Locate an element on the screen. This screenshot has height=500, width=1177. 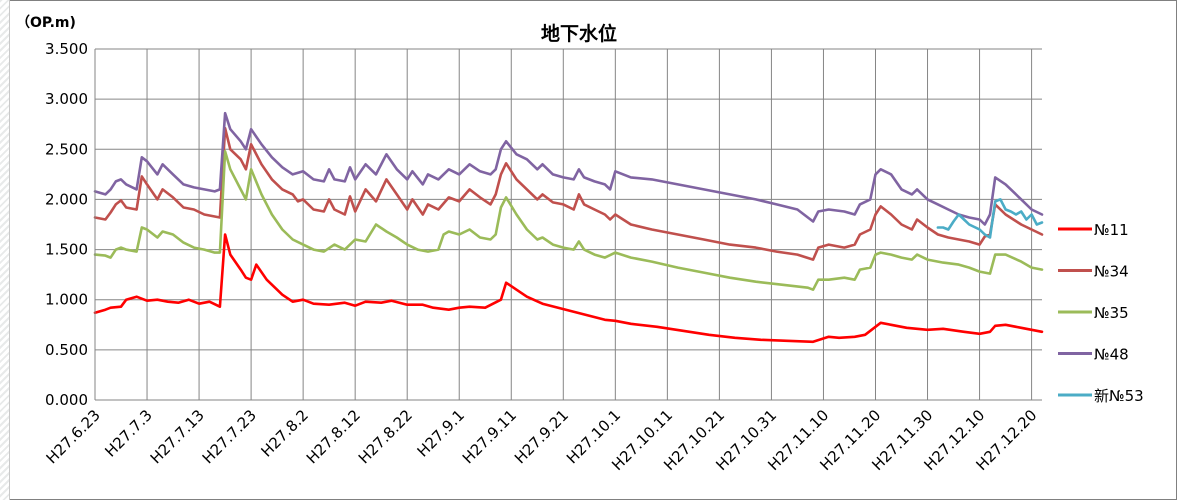
legend-label: №35 is located at coordinates (1111, 313).